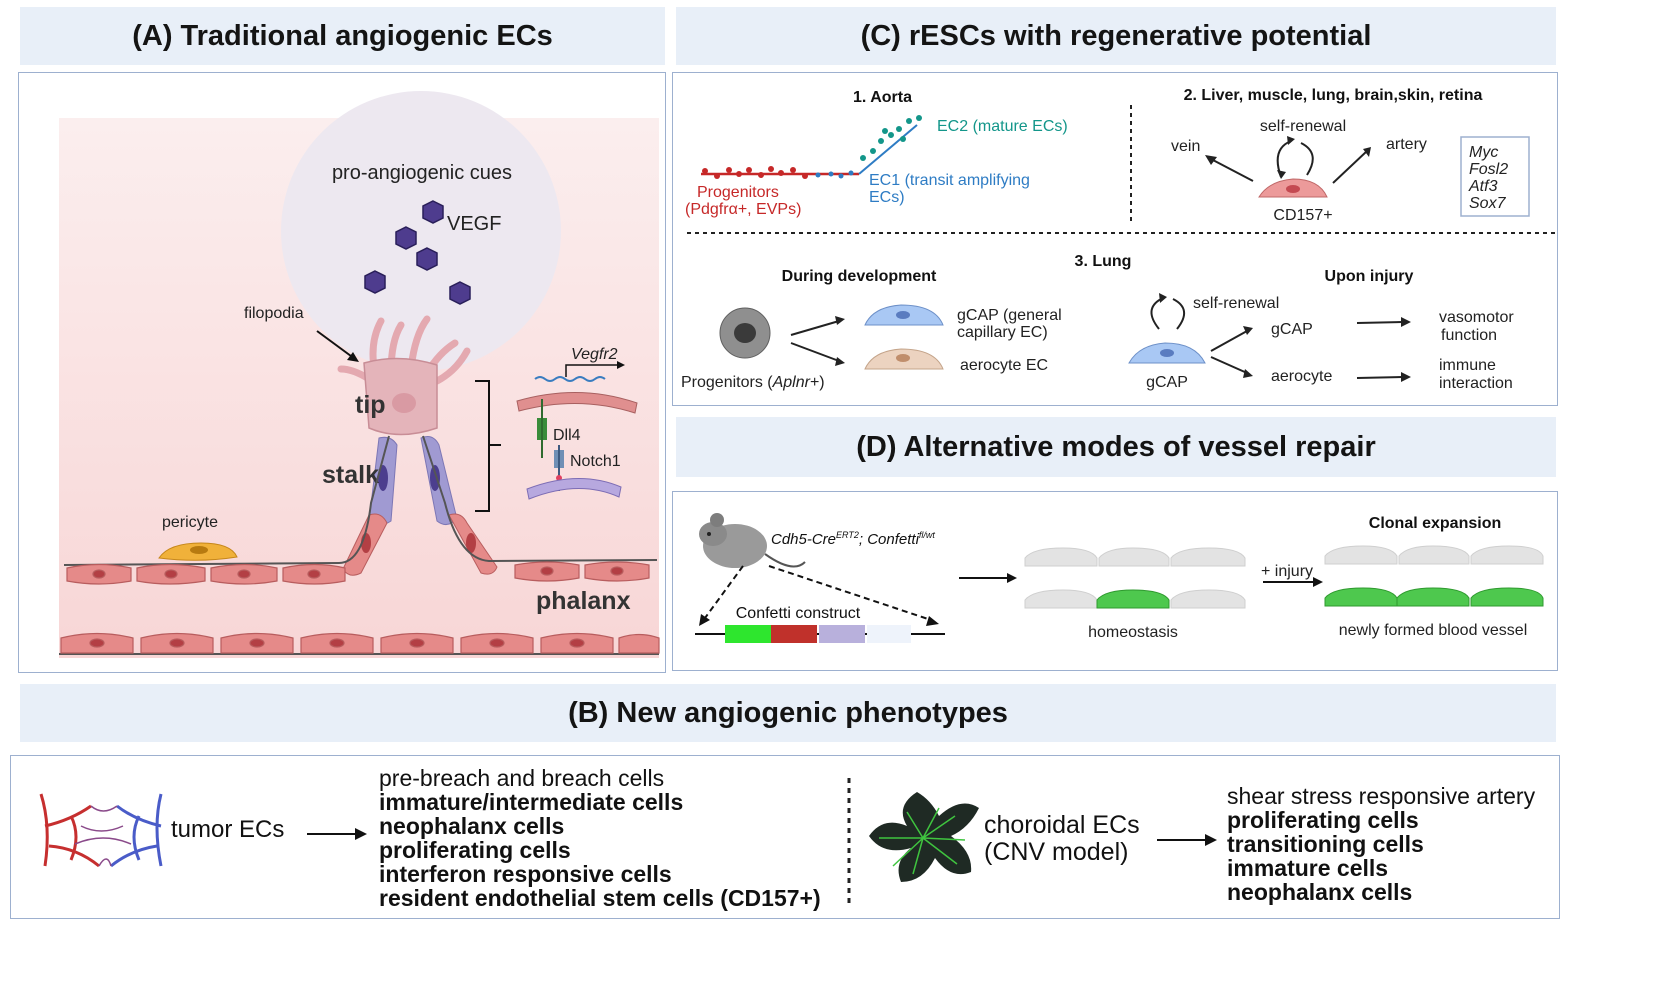 Image resolution: width=1659 pixels, height=982 pixels. I want to click on tumor-vessel-icon, so click(101, 830).